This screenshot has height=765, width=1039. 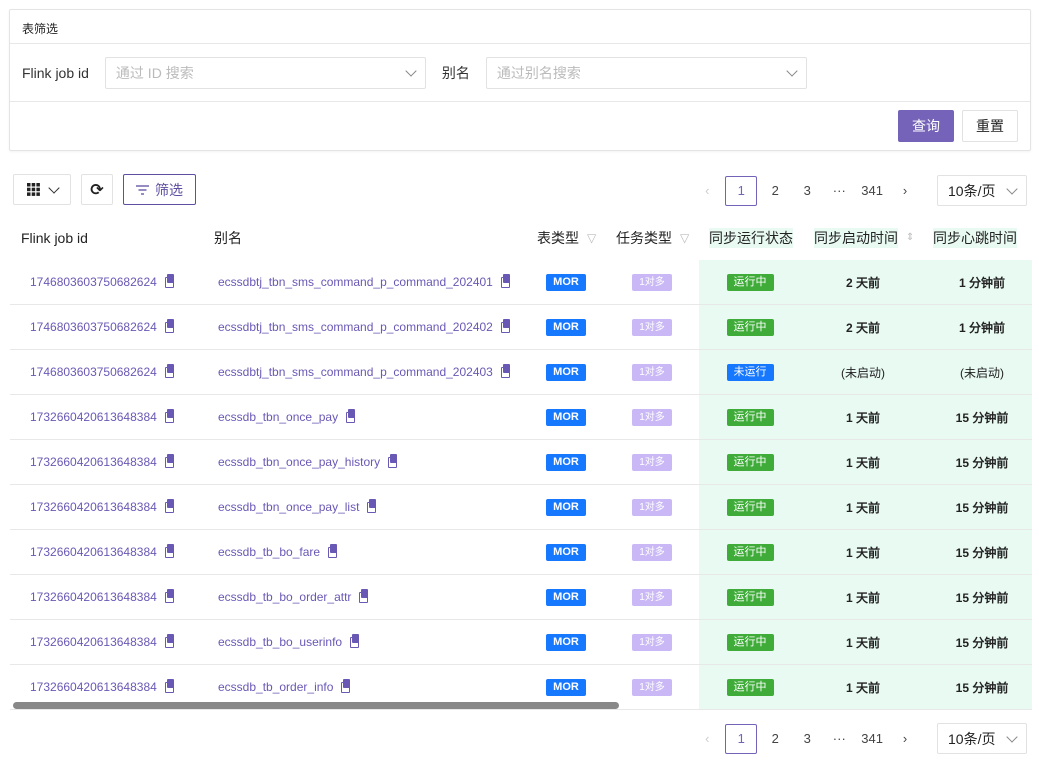 What do you see at coordinates (97, 189) in the screenshot?
I see `refresh-button: ⟳` at bounding box center [97, 189].